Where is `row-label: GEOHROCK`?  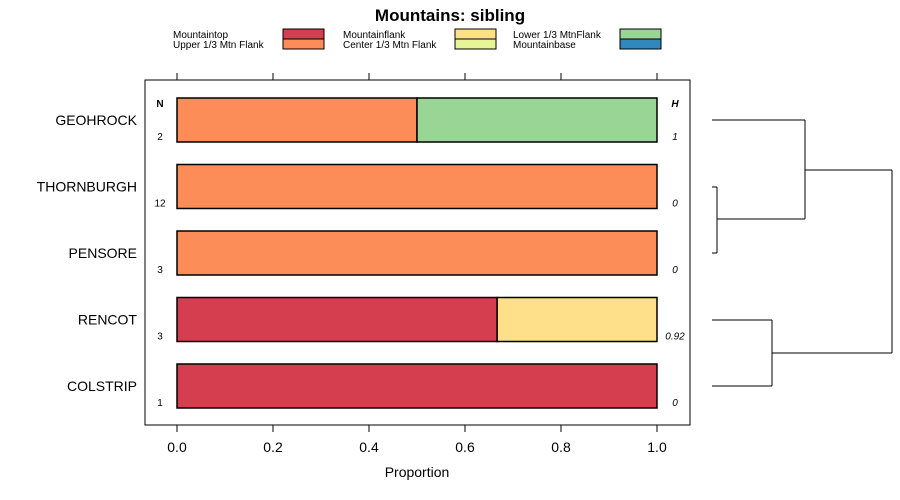
row-label: GEOHROCK is located at coordinates (96, 120).